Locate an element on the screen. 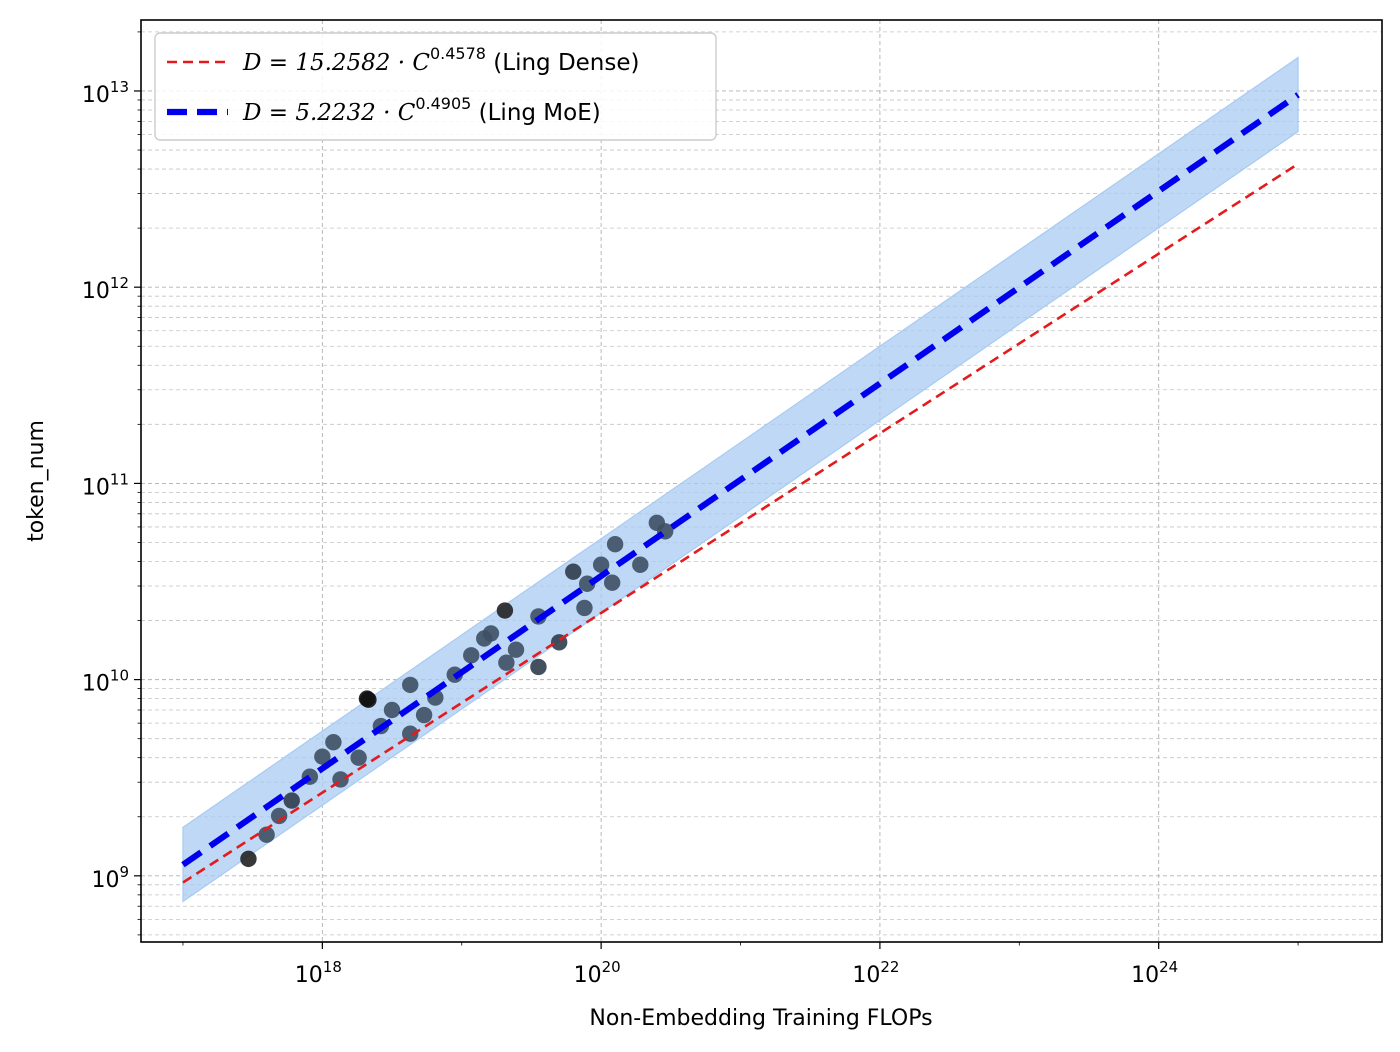  y-tick-label: 109 is located at coordinates (110, 878).